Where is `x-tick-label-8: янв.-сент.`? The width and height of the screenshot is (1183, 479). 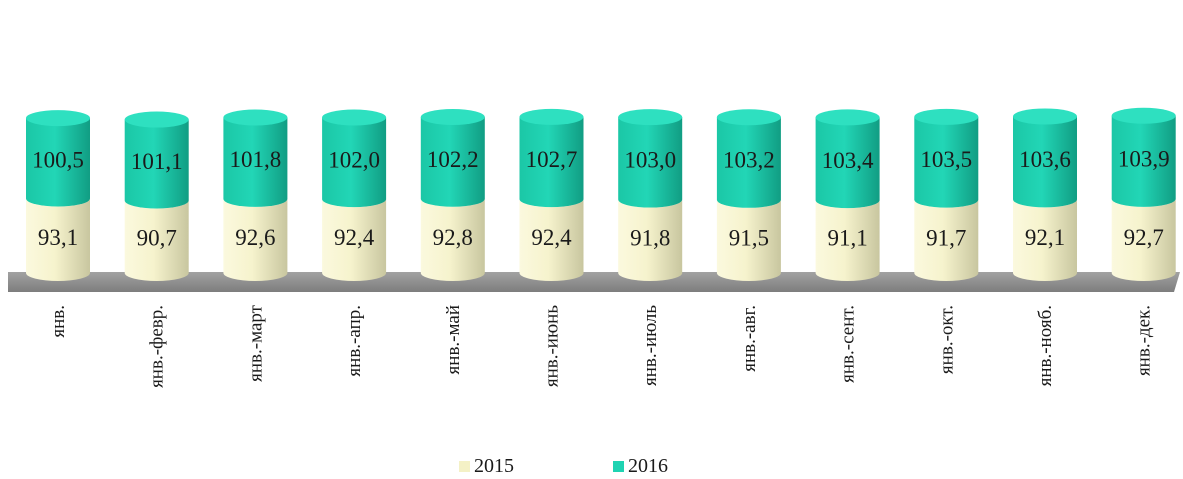
x-tick-label-8: янв.-сент. is located at coordinates (848, 344).